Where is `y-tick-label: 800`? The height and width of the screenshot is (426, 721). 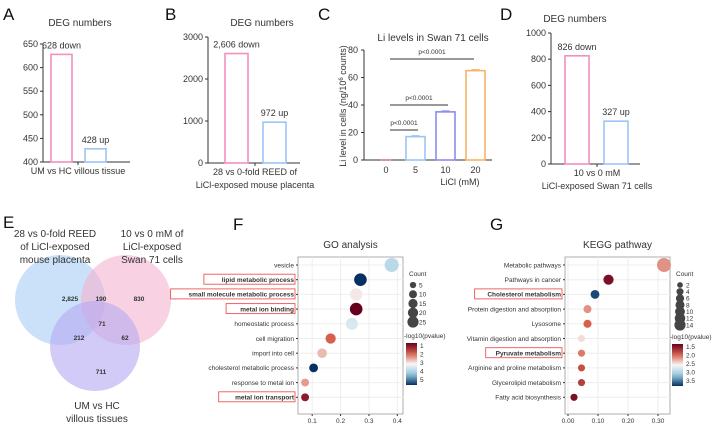 y-tick-label: 800 is located at coordinates (538, 59).